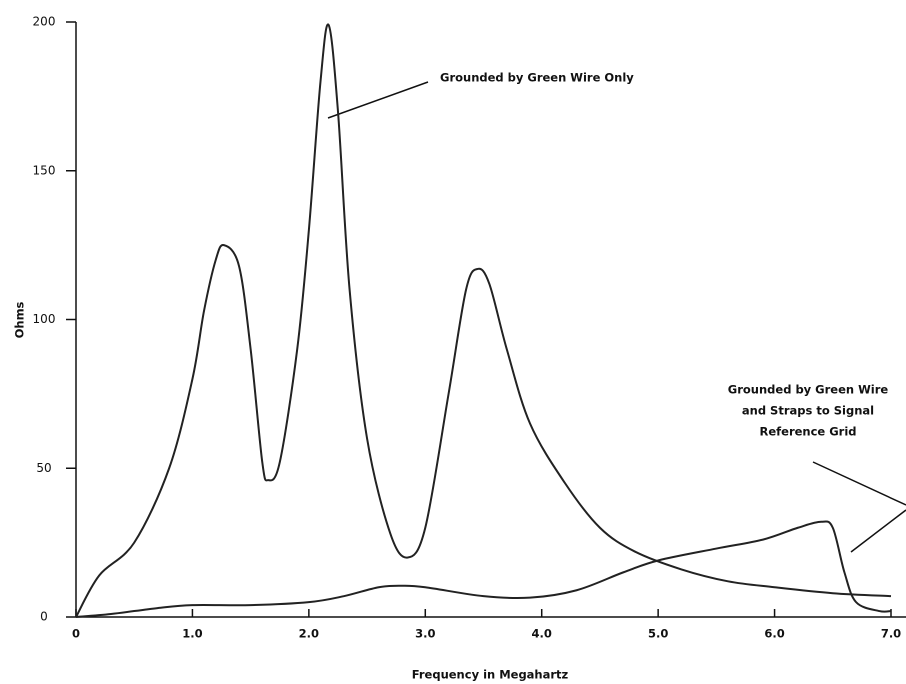 The height and width of the screenshot is (684, 906). I want to click on x-tick-label: 5.0, so click(658, 634).